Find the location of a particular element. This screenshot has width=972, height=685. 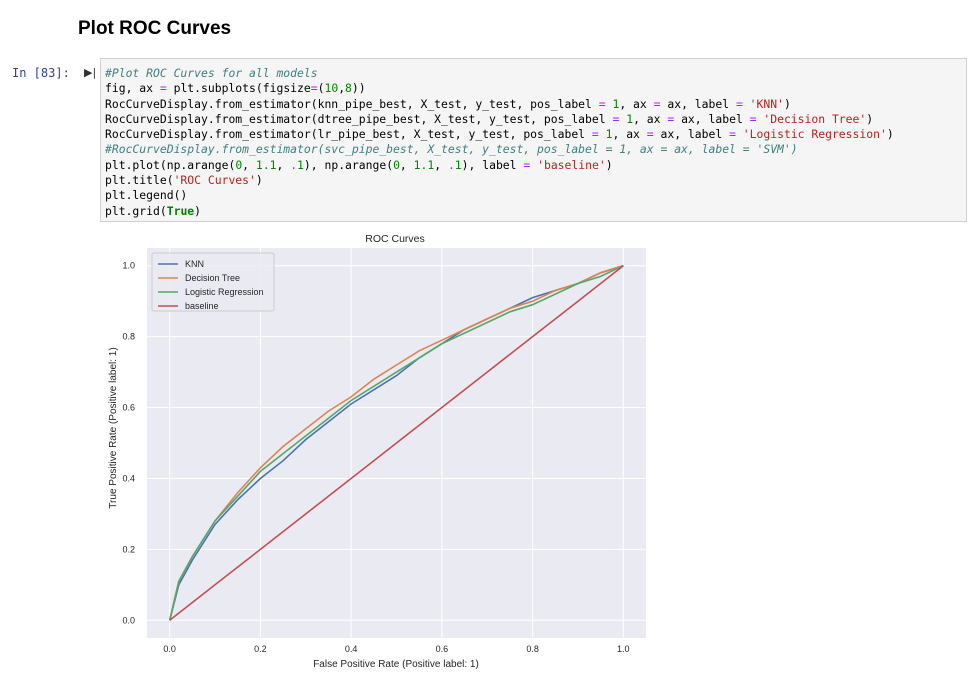

cell-prompt: In [83]: is located at coordinates (41, 73).